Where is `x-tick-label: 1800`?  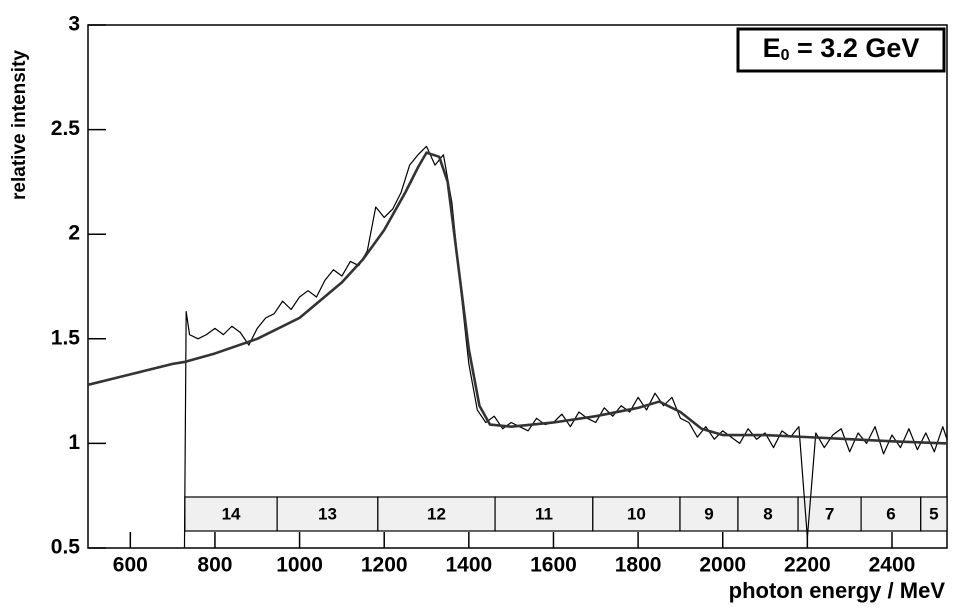
x-tick-label: 1800 is located at coordinates (638, 565).